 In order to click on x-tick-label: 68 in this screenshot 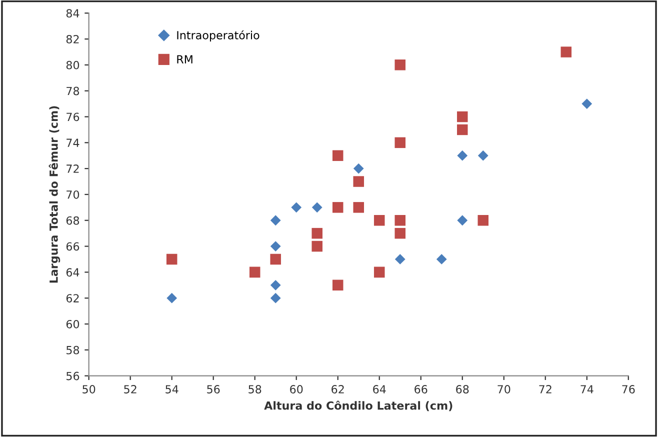, I will do `click(462, 389)`.